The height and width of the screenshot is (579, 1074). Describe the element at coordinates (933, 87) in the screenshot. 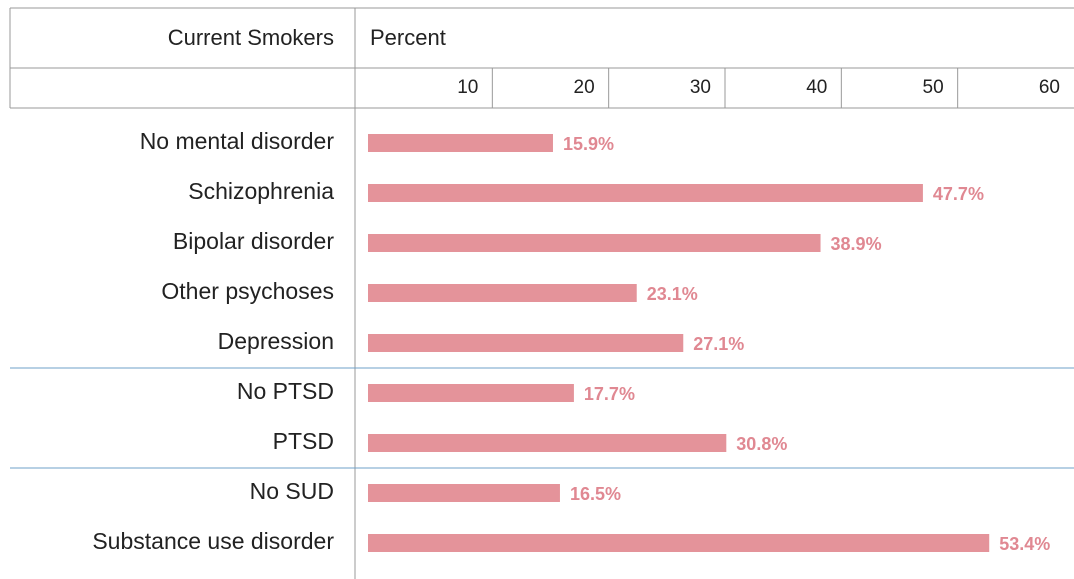

I see `x-tick-label: 50` at that location.